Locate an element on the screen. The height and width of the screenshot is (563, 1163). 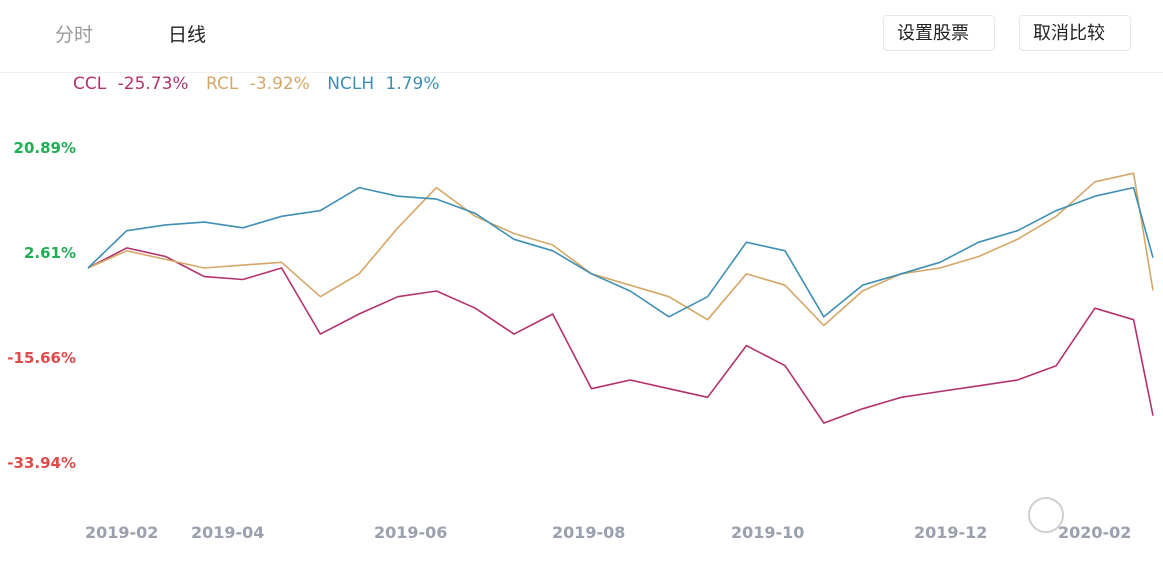
chart-legend: CCL -25.73% RCL -3.92% NCLH 1.79% is located at coordinates (262, 84).